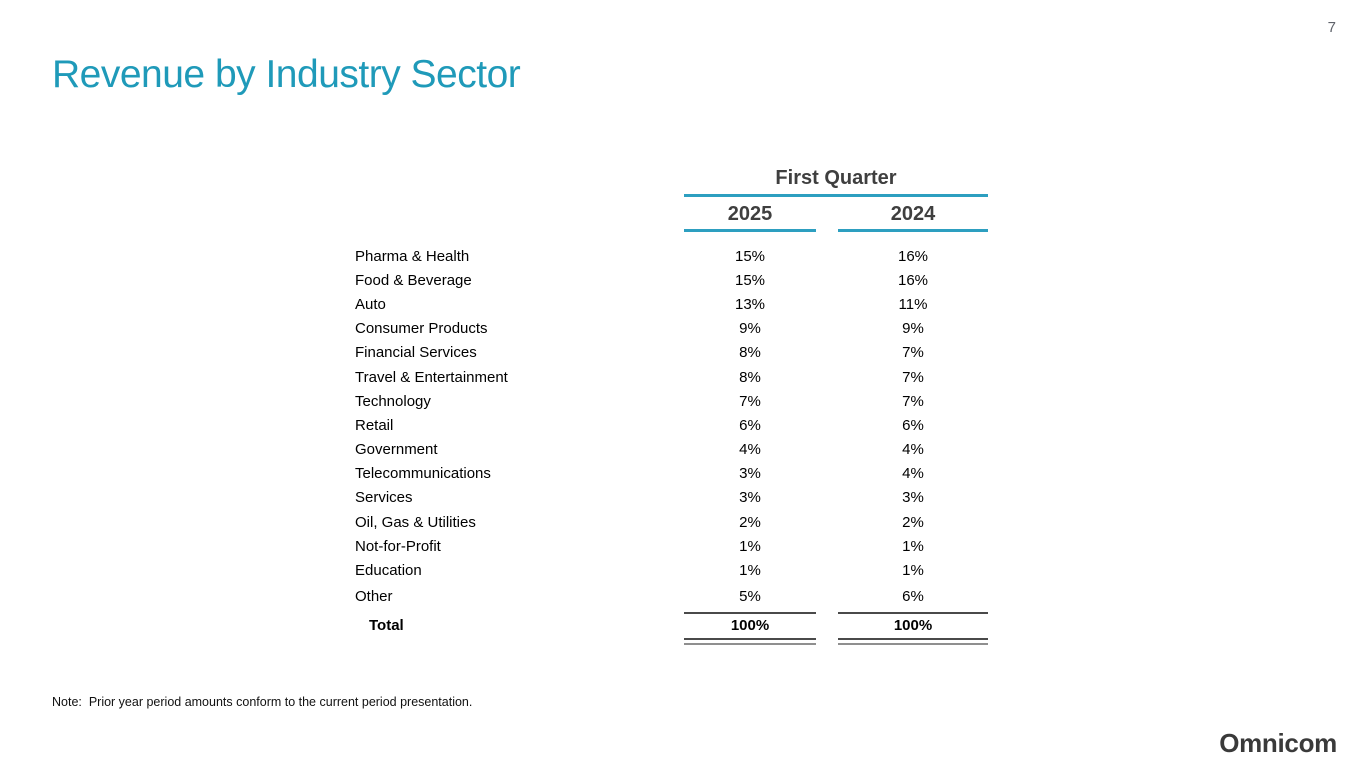 This screenshot has height=768, width=1365. What do you see at coordinates (398, 546) in the screenshot?
I see `sector-label: Not-for-Profit` at bounding box center [398, 546].